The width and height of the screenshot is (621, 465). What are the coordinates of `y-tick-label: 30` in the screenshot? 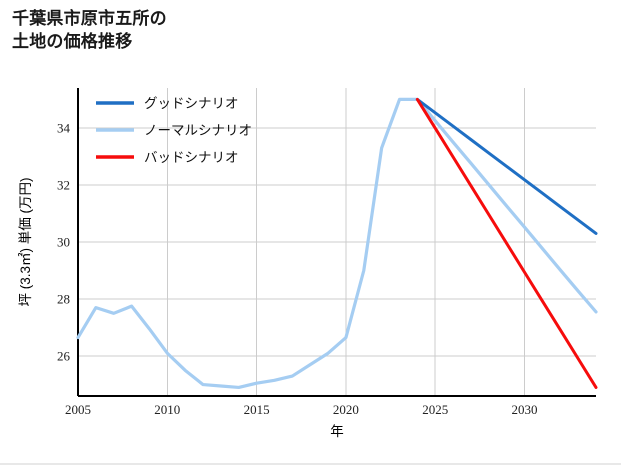 It's located at (63, 242).